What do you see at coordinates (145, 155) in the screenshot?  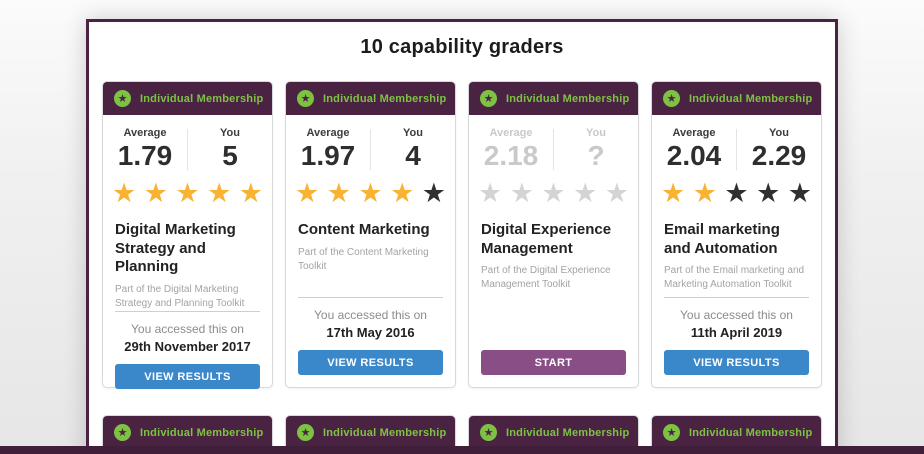 I see `average-value: 1.79` at bounding box center [145, 155].